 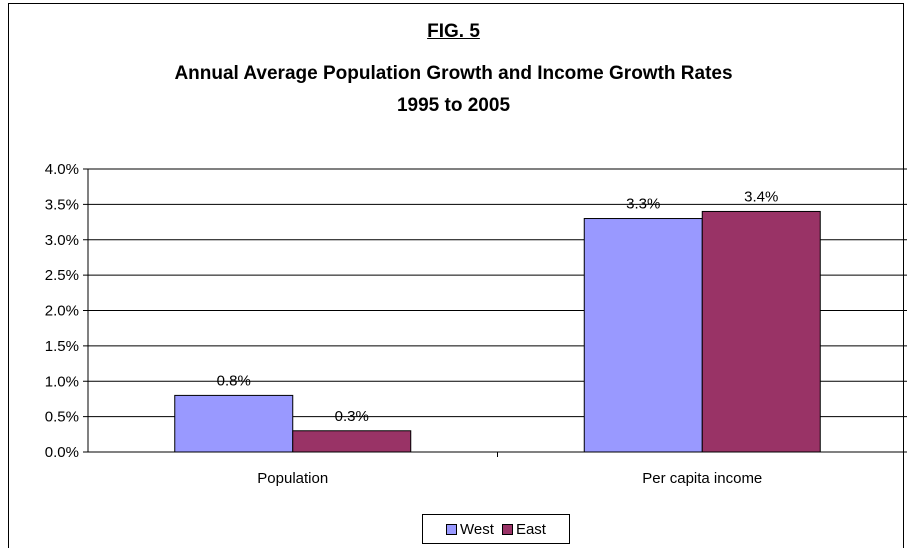 What do you see at coordinates (62, 381) in the screenshot?
I see `y-tick-label: 1.0%` at bounding box center [62, 381].